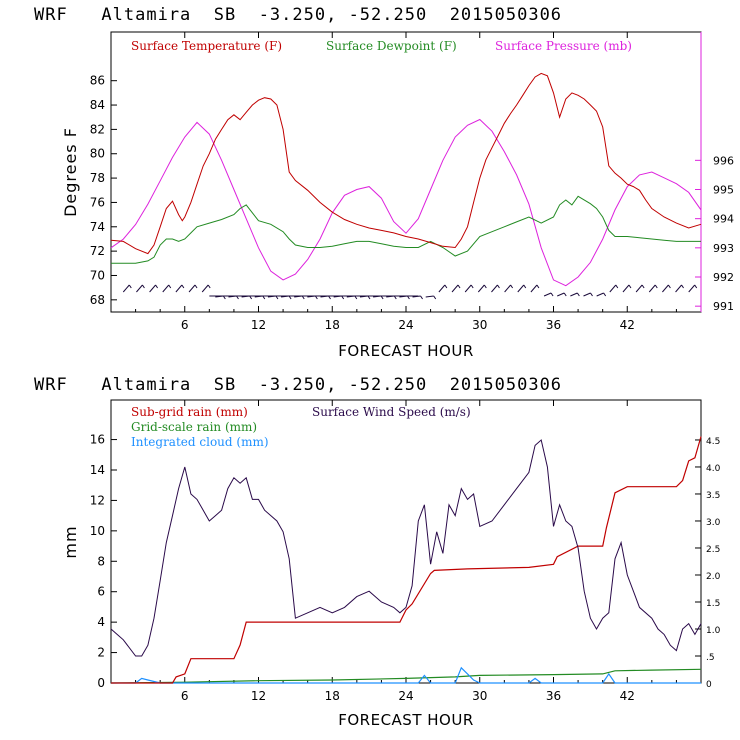 The height and width of the screenshot is (740, 740). What do you see at coordinates (185, 325) in the screenshot?
I see `x-tick-label: 6` at bounding box center [185, 325].